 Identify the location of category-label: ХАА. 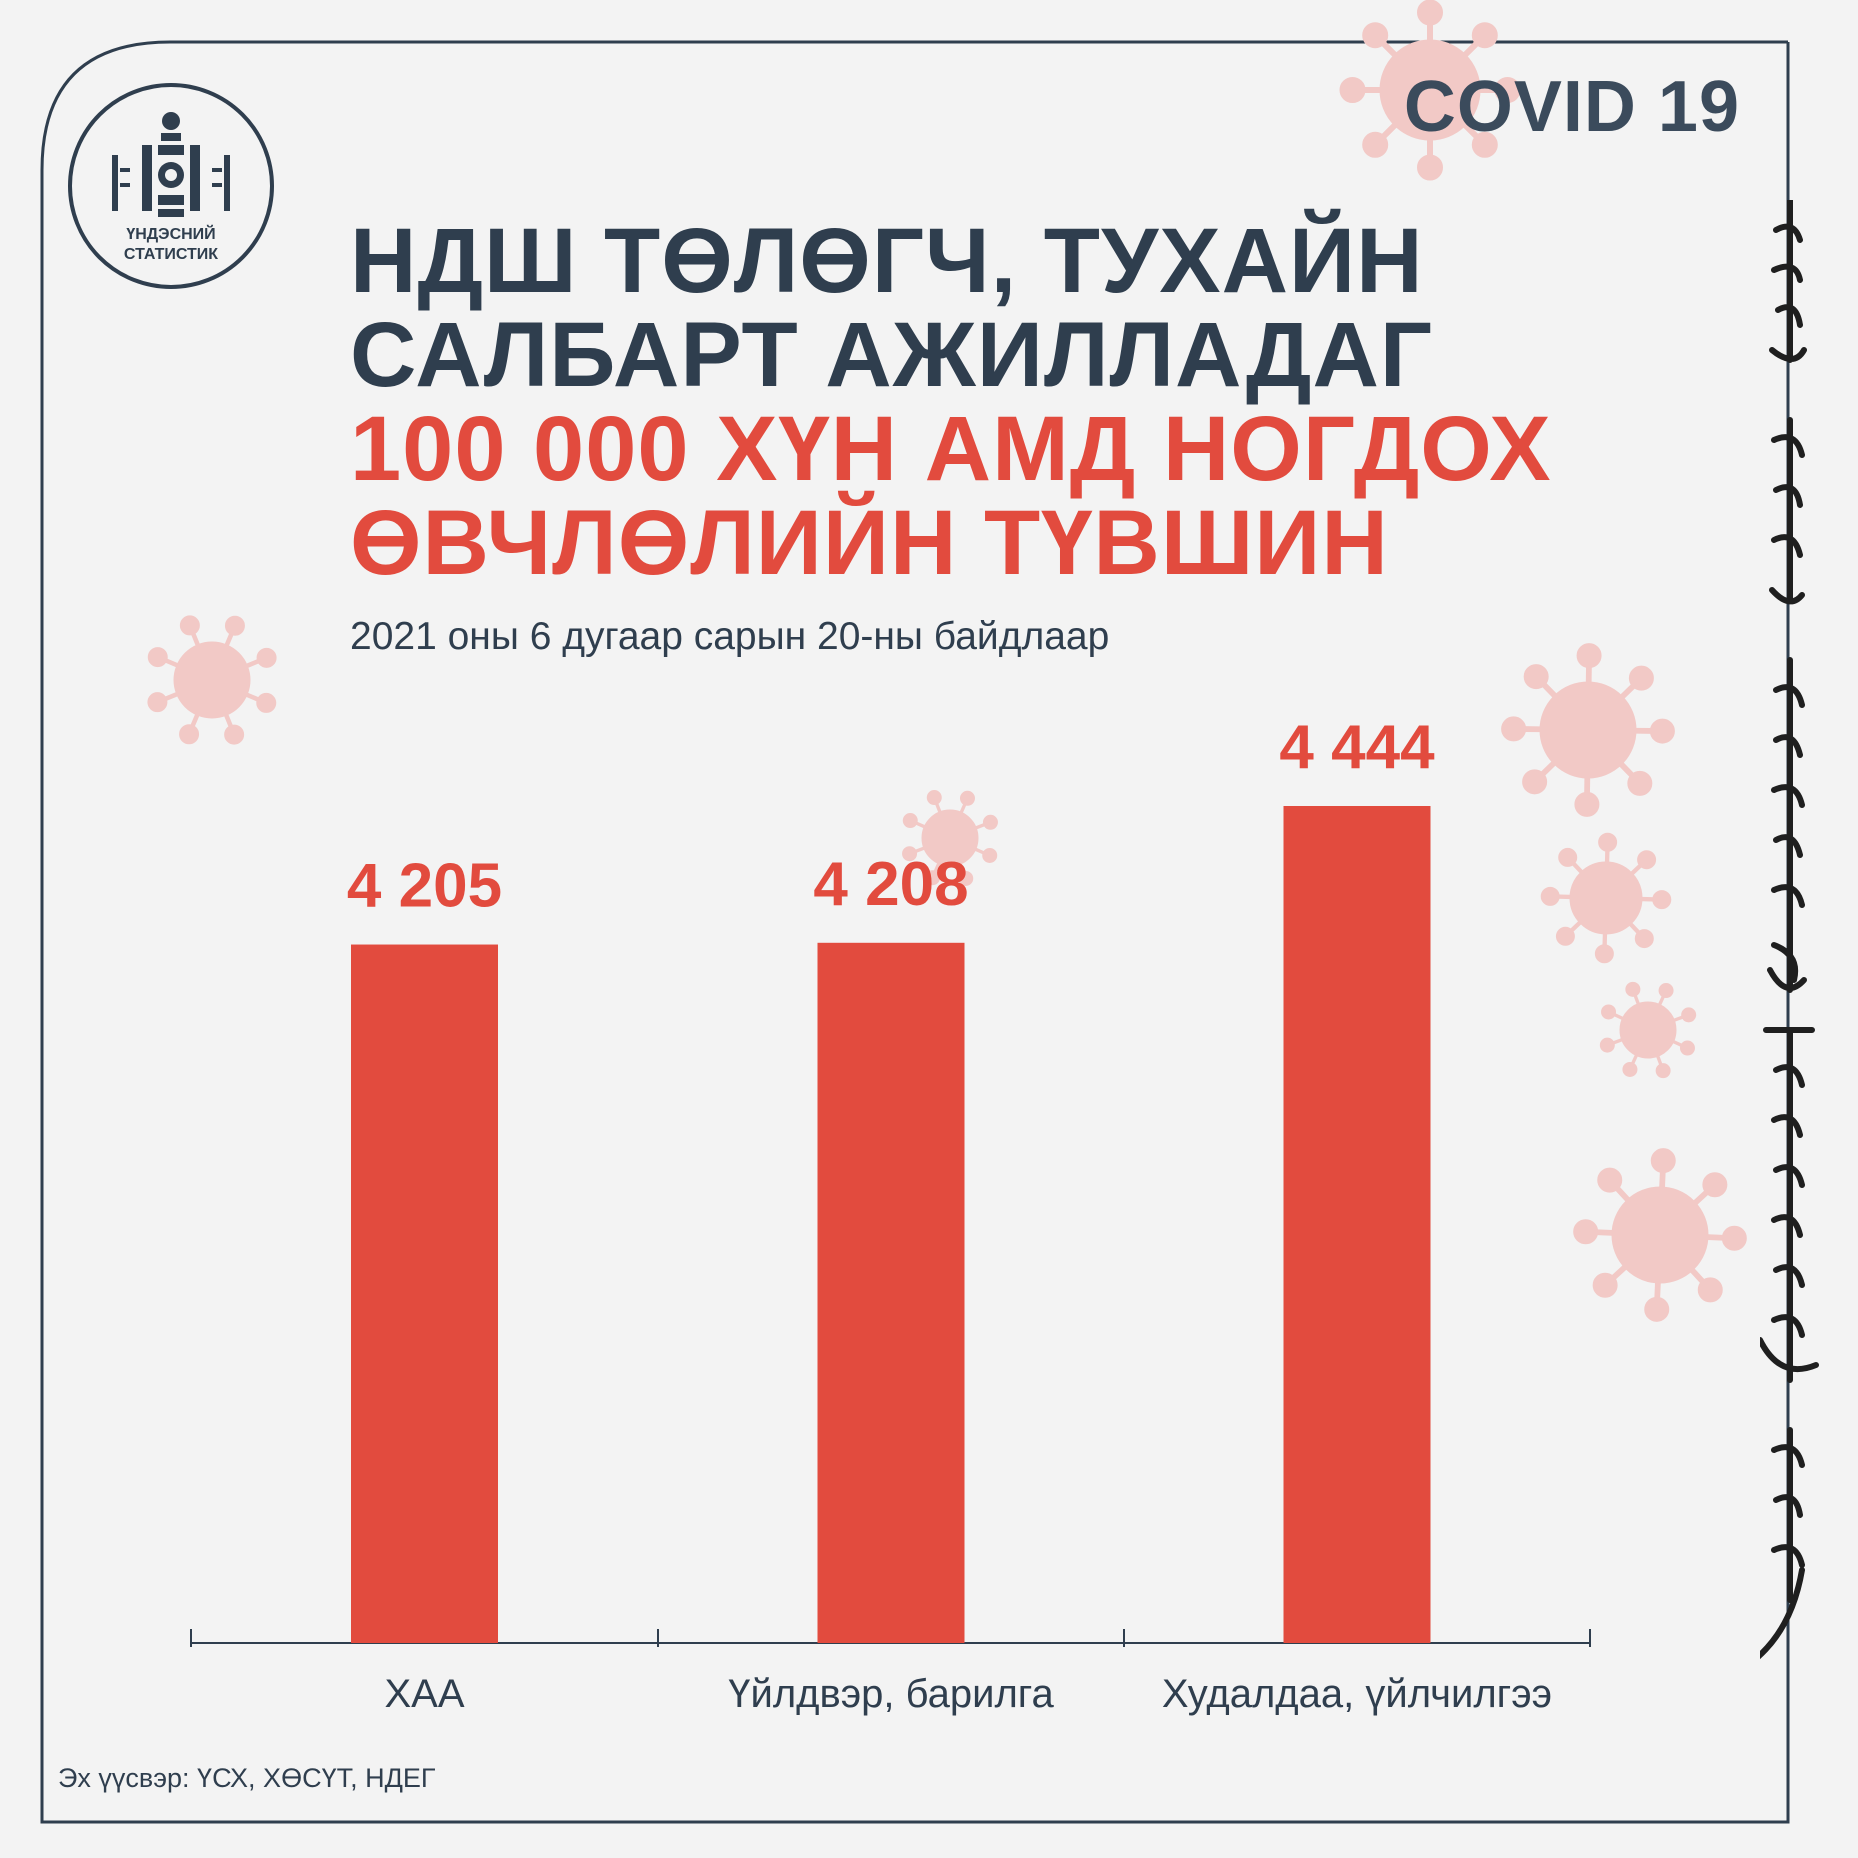
(424, 1694).